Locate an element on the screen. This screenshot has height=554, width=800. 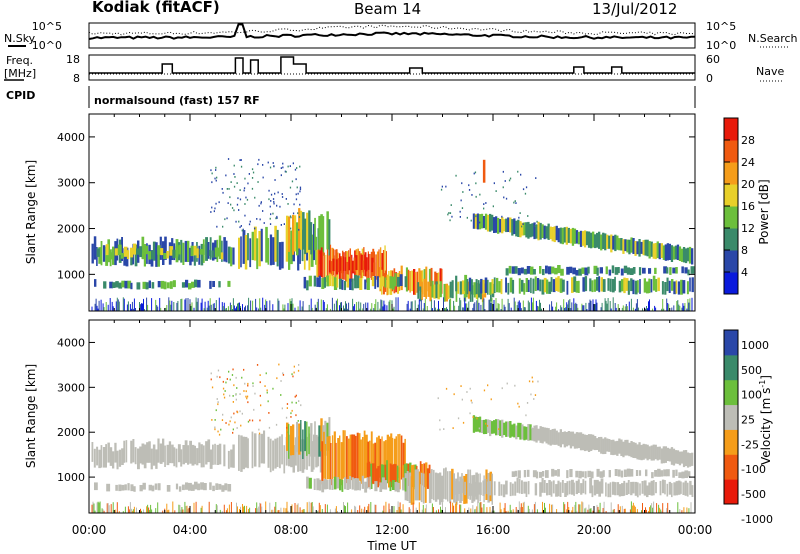
power-colorbar-label: Power [dB] is located at coordinates (764, 211).